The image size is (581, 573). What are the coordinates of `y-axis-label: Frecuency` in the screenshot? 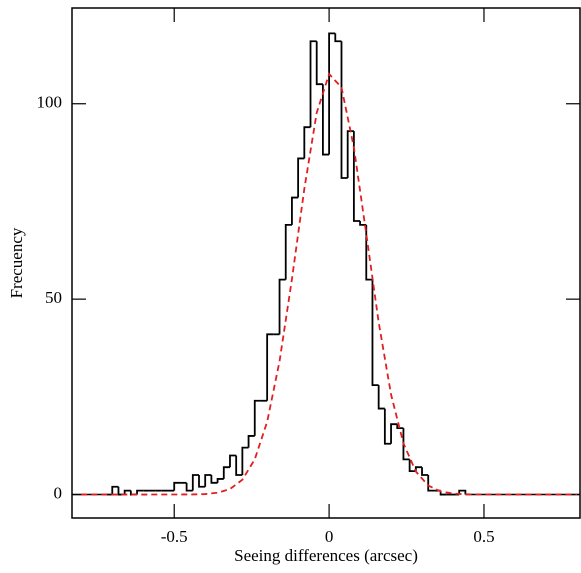 It's located at (16, 262).